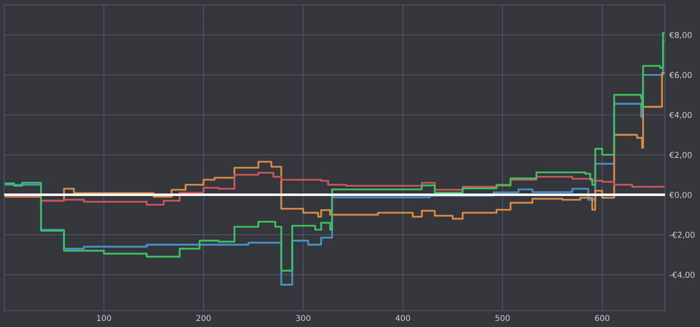  What do you see at coordinates (602, 318) in the screenshot?
I see `x-tick-label: 600` at bounding box center [602, 318].